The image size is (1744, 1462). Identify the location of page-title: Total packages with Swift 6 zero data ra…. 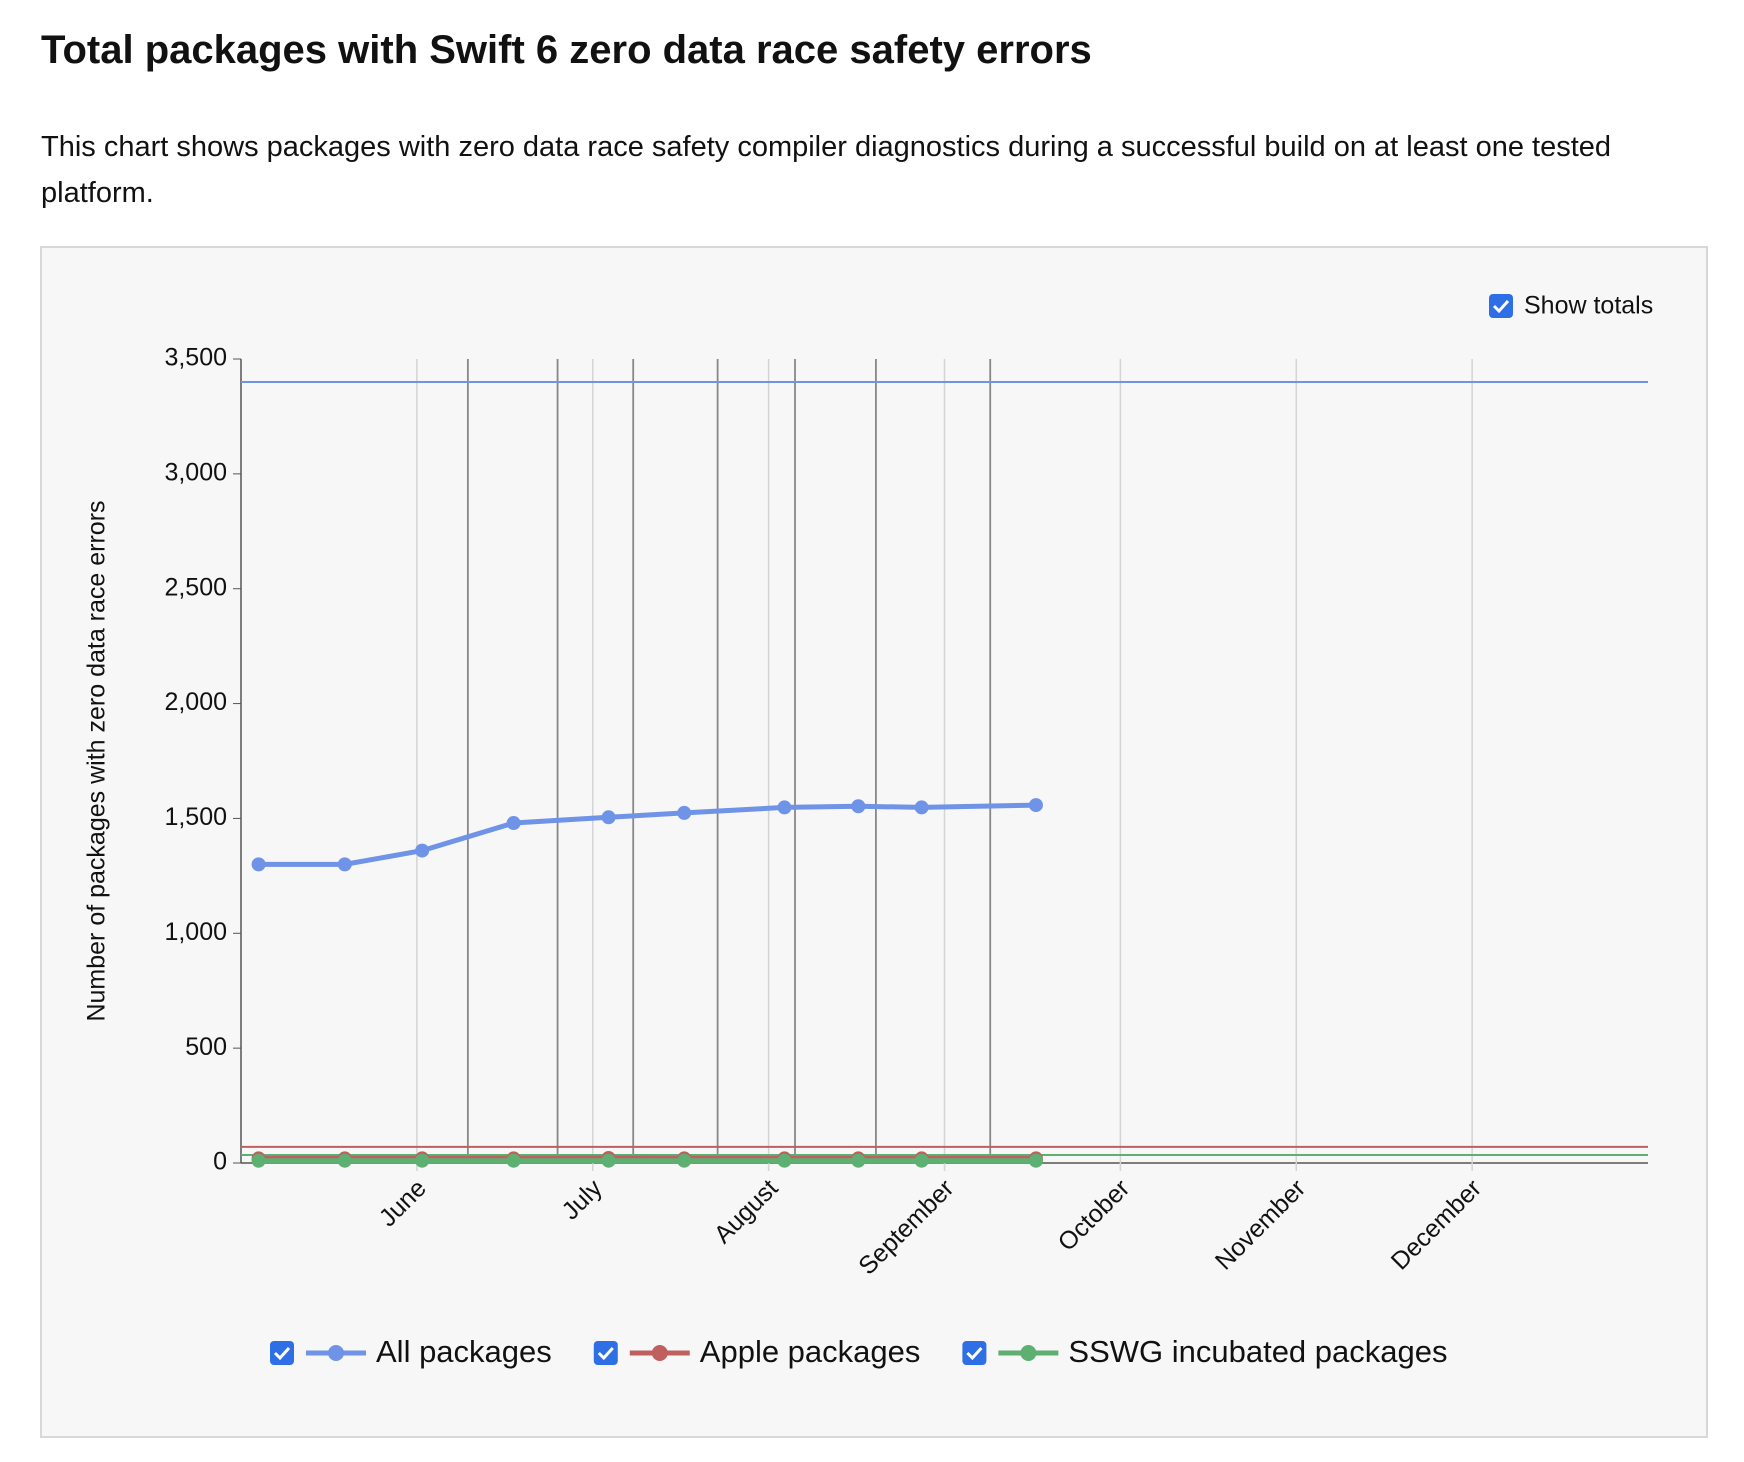
(566, 50).